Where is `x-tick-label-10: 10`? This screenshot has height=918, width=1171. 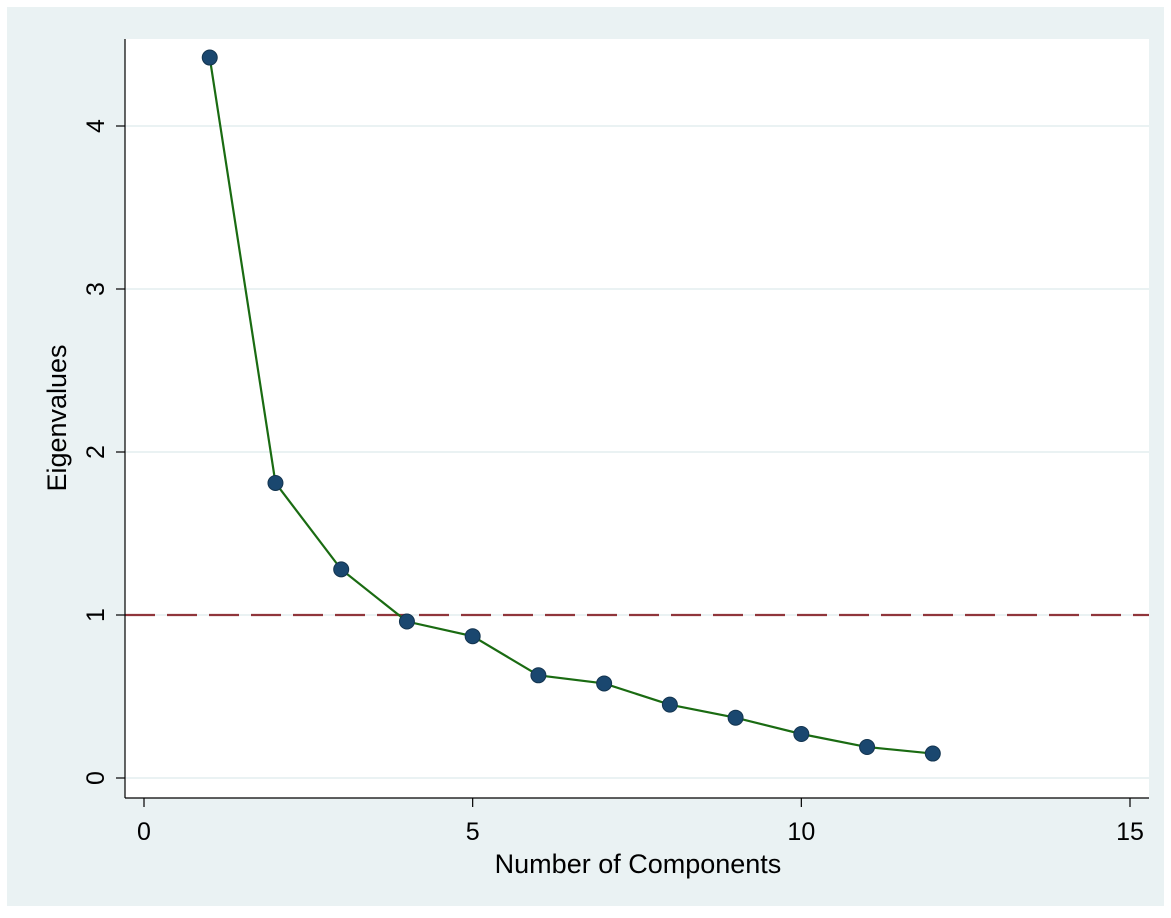
x-tick-label-10: 10 is located at coordinates (801, 832).